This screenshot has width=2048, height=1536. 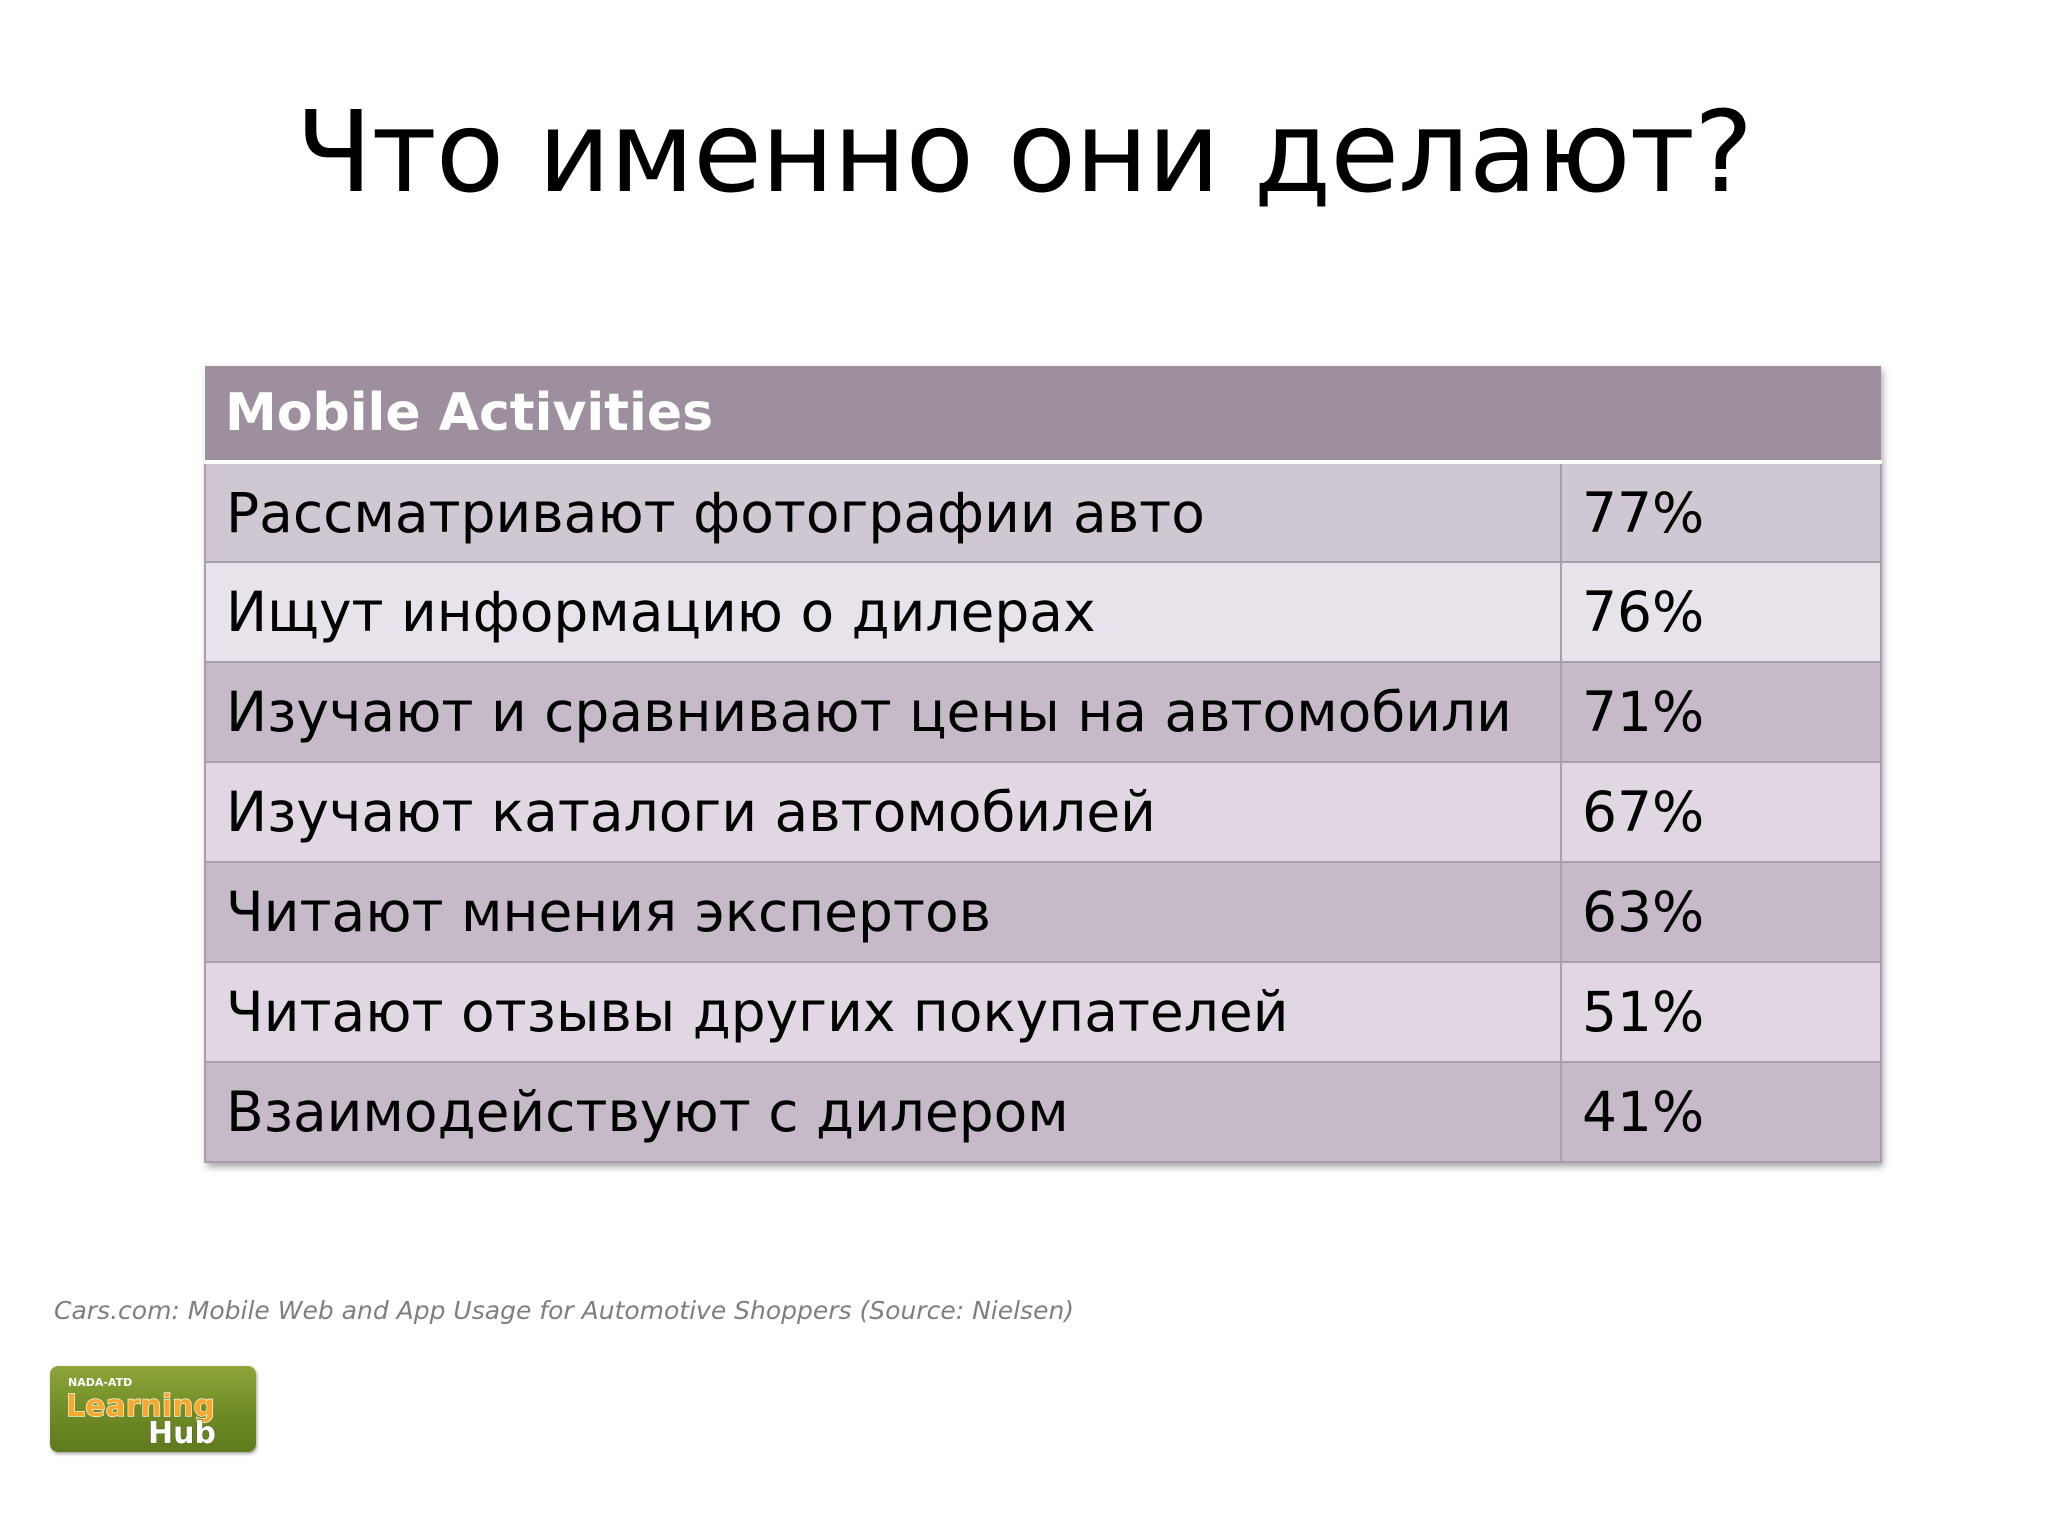 What do you see at coordinates (883, 912) in the screenshot?
I see `activity-cell: Читают мнения экспертов` at bounding box center [883, 912].